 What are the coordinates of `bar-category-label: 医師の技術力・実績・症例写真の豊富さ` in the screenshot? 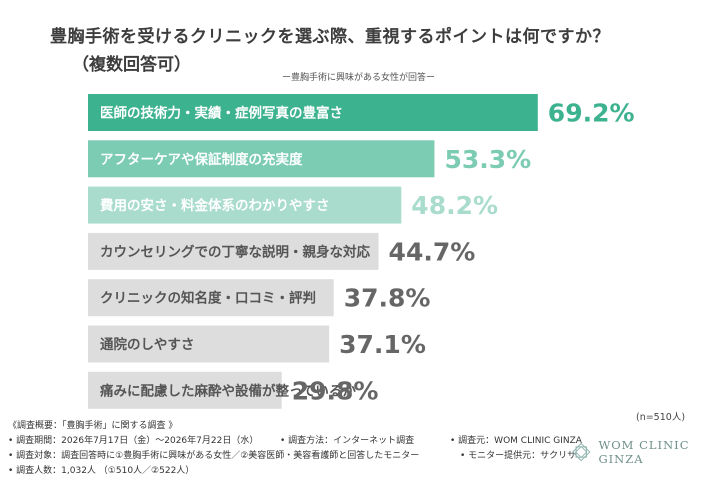 It's located at (221, 113).